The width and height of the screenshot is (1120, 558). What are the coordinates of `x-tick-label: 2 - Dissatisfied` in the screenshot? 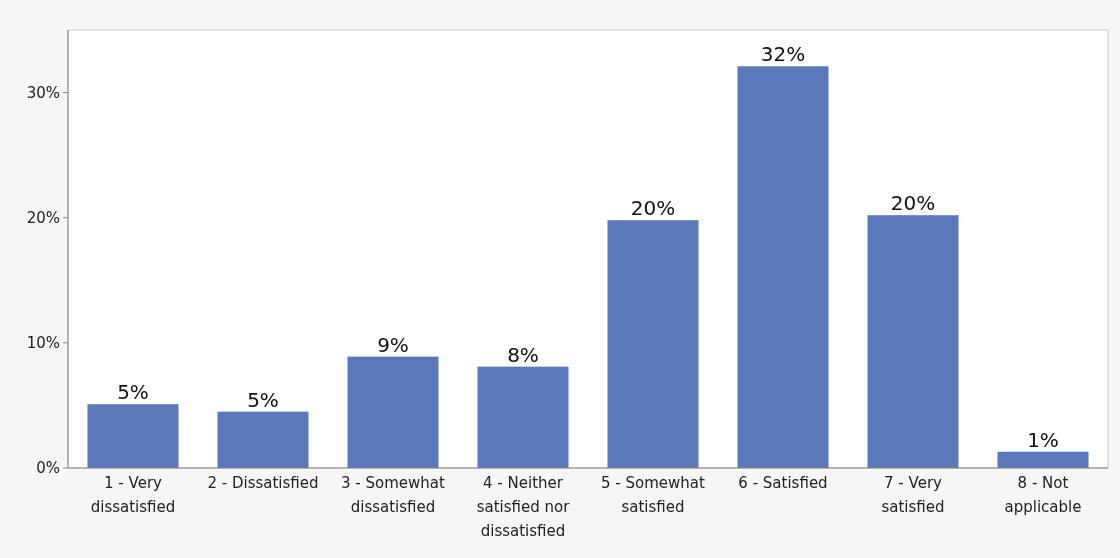 It's located at (263, 483).